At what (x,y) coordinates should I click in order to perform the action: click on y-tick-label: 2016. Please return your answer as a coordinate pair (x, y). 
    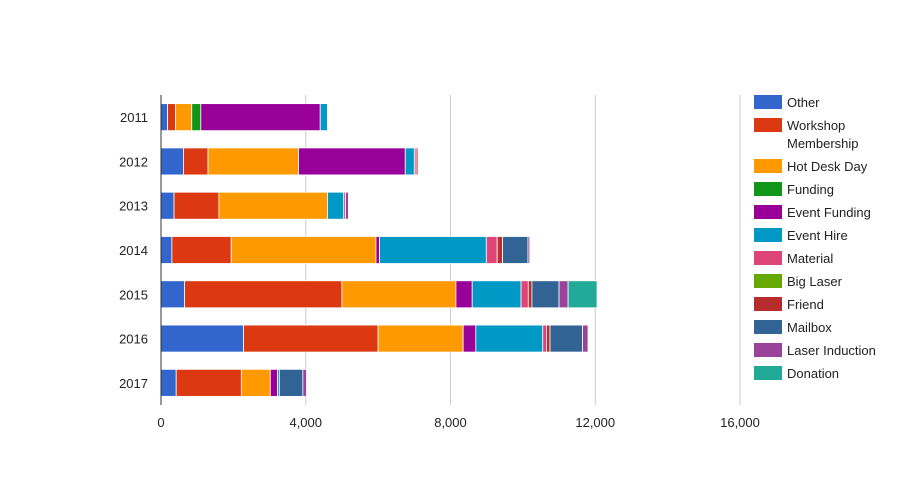
    Looking at the image, I should click on (133, 339).